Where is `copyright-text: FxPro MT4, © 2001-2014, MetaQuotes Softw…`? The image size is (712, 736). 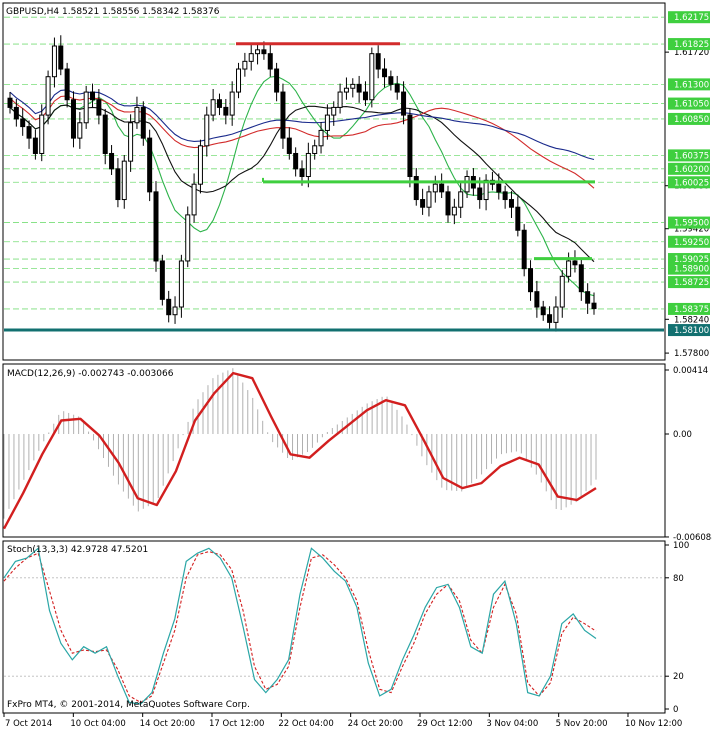
copyright-text: FxPro MT4, © 2001-2014, MetaQuotes Softw… is located at coordinates (128, 705).